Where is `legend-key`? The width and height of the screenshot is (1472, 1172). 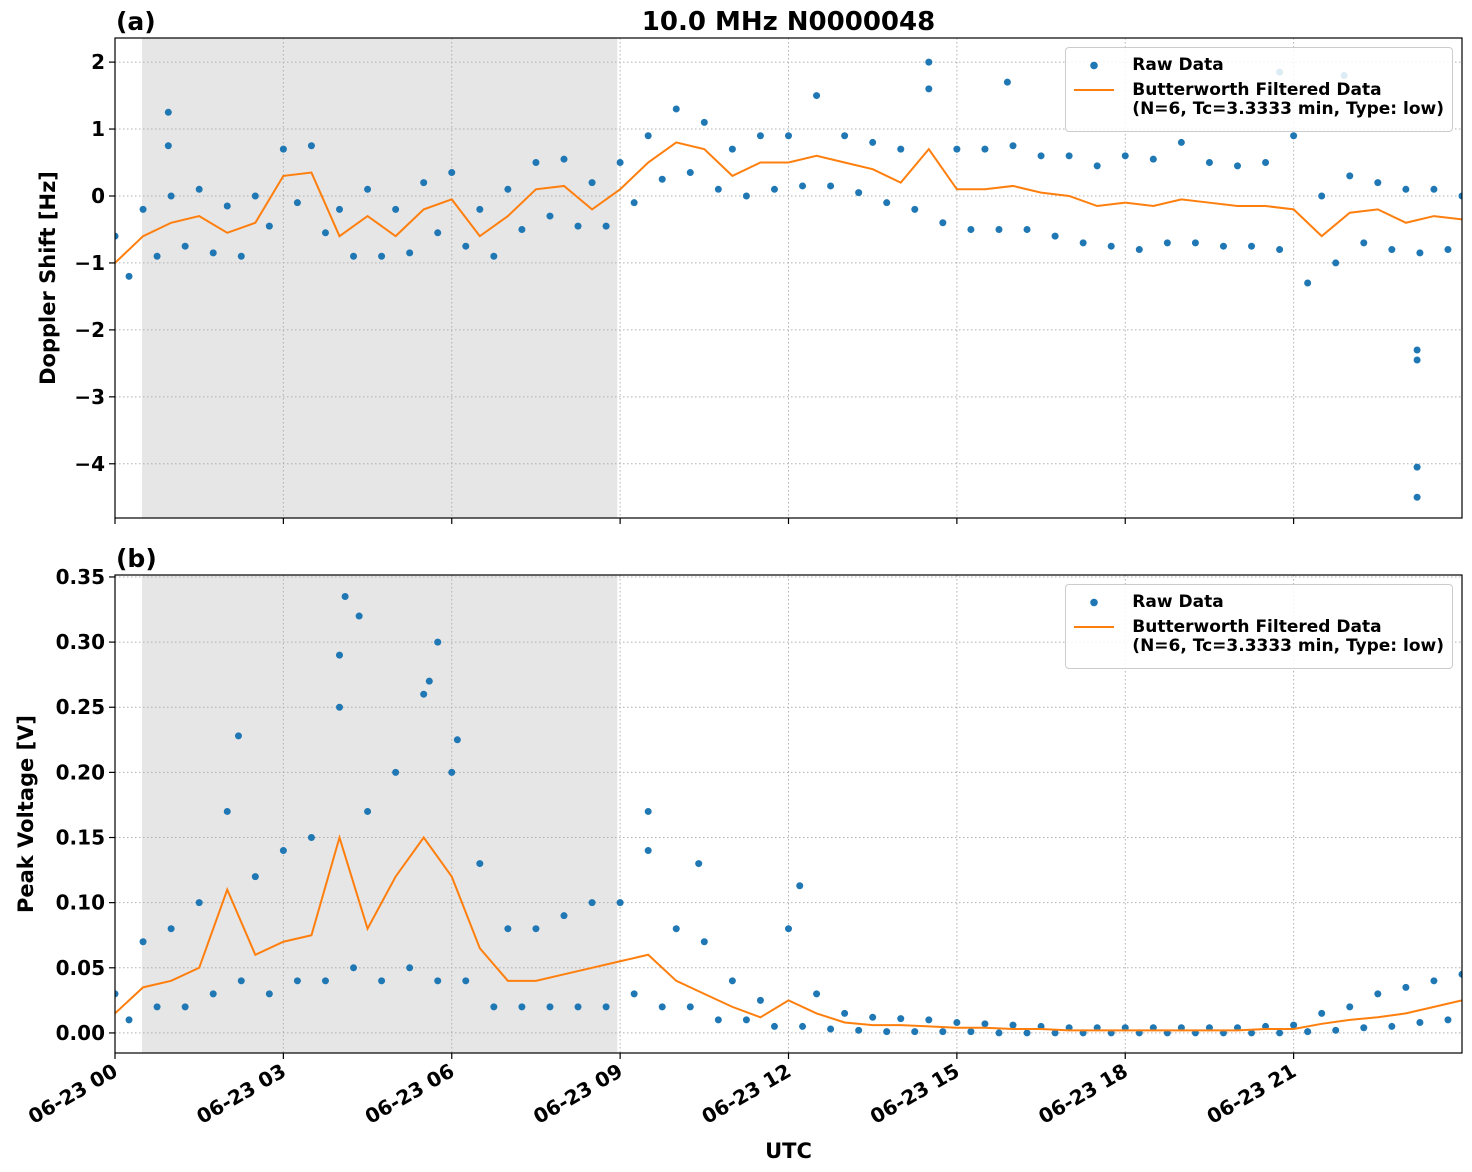 legend-key is located at coordinates (1094, 602).